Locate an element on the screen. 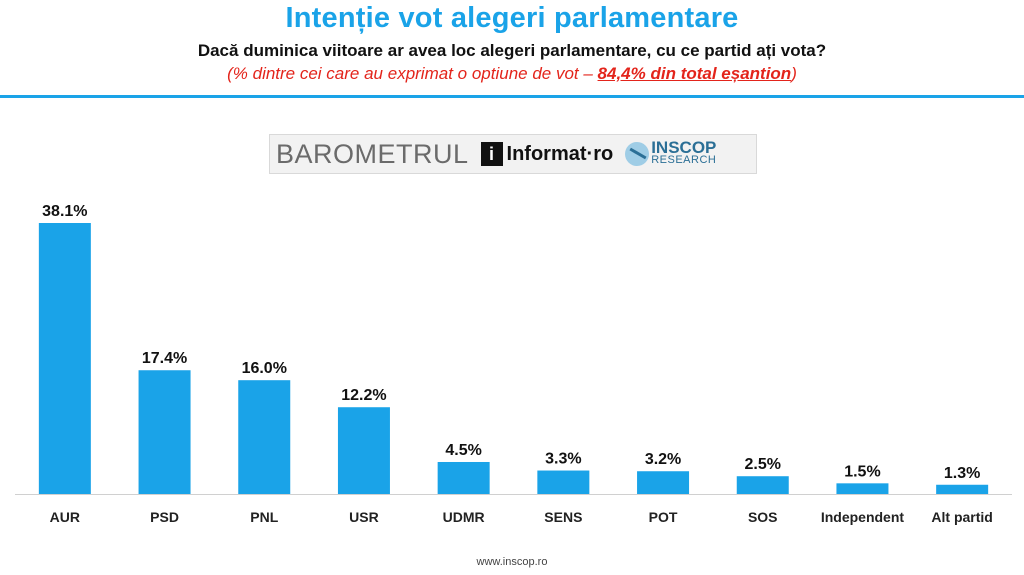 This screenshot has height=575, width=1024. category-label: PNL is located at coordinates (264, 517).